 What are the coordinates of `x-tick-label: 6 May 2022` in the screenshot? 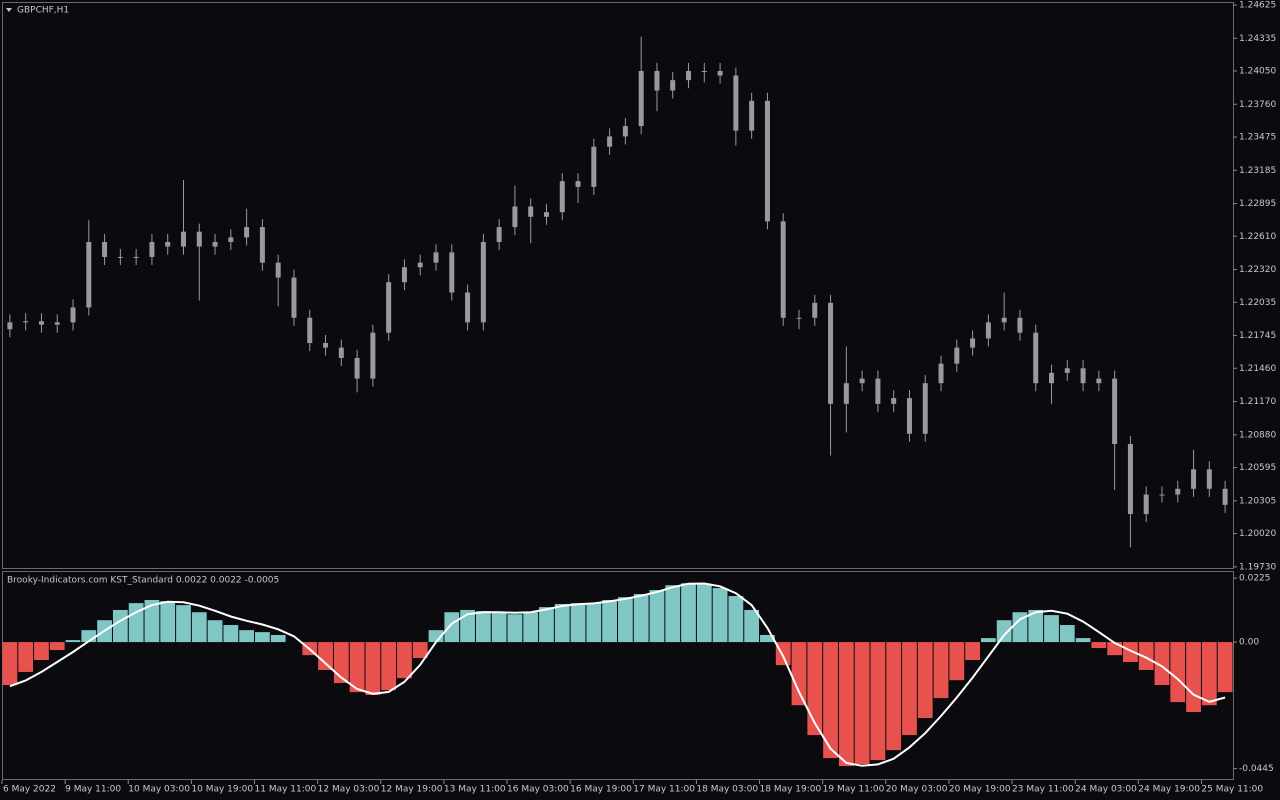 It's located at (29, 790).